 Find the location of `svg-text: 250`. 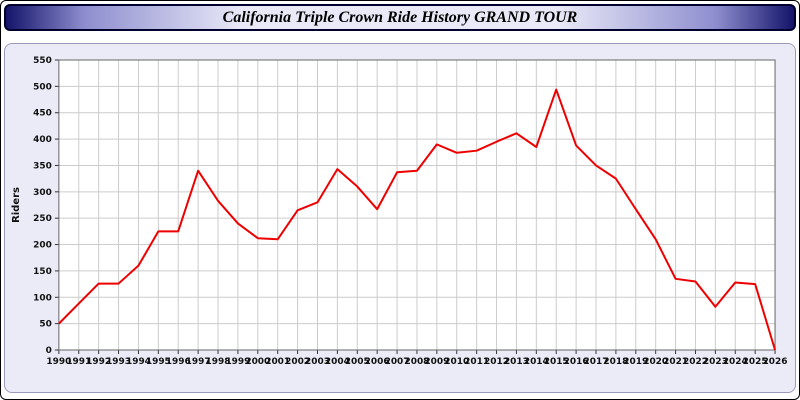

svg-text: 250 is located at coordinates (42, 219).